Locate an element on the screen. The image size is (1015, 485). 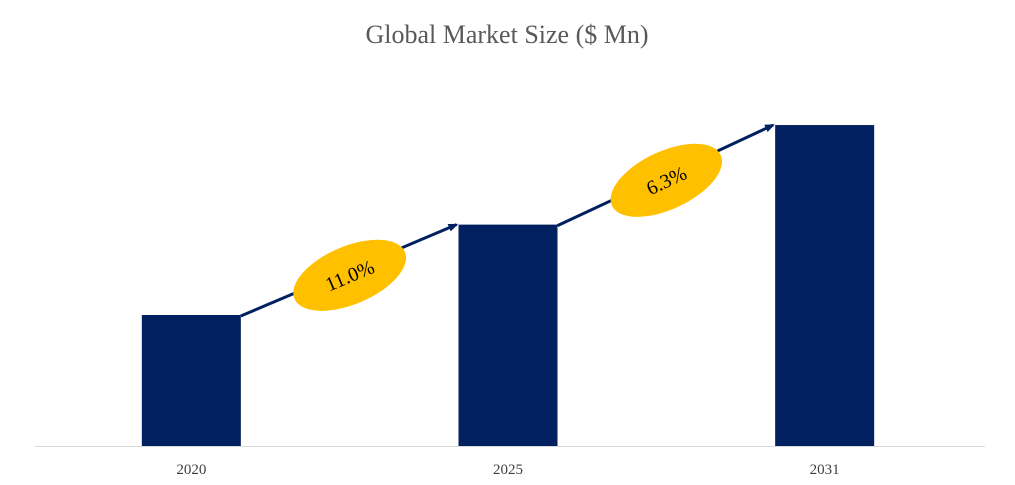
bar-2025 is located at coordinates (508, 335).